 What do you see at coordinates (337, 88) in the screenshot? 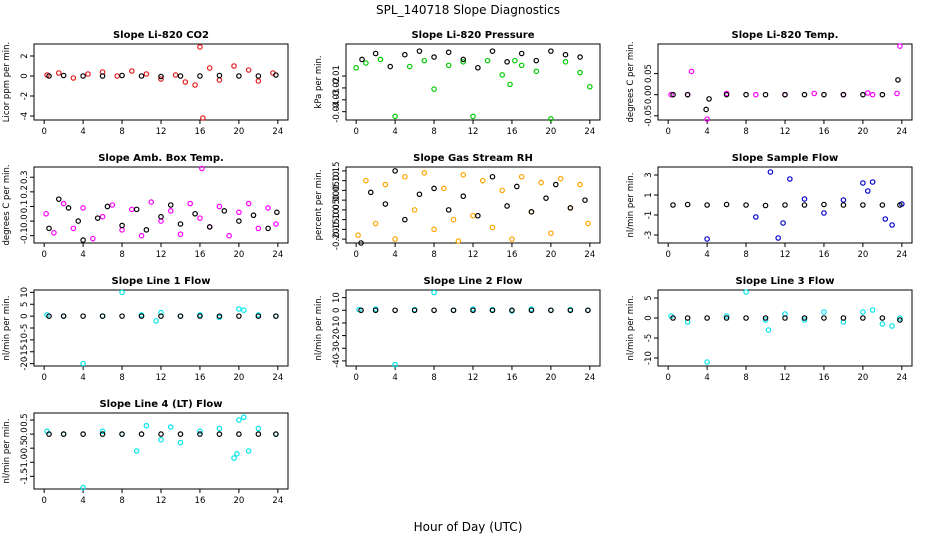
I see `y-tick-label: -0.02` at bounding box center [337, 88].